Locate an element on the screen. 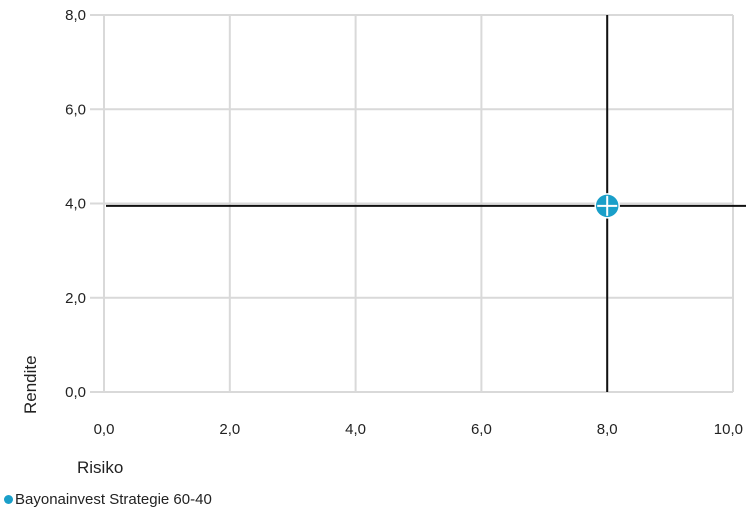 The height and width of the screenshot is (516, 746). x-tick-label: 4,0 is located at coordinates (355, 429).